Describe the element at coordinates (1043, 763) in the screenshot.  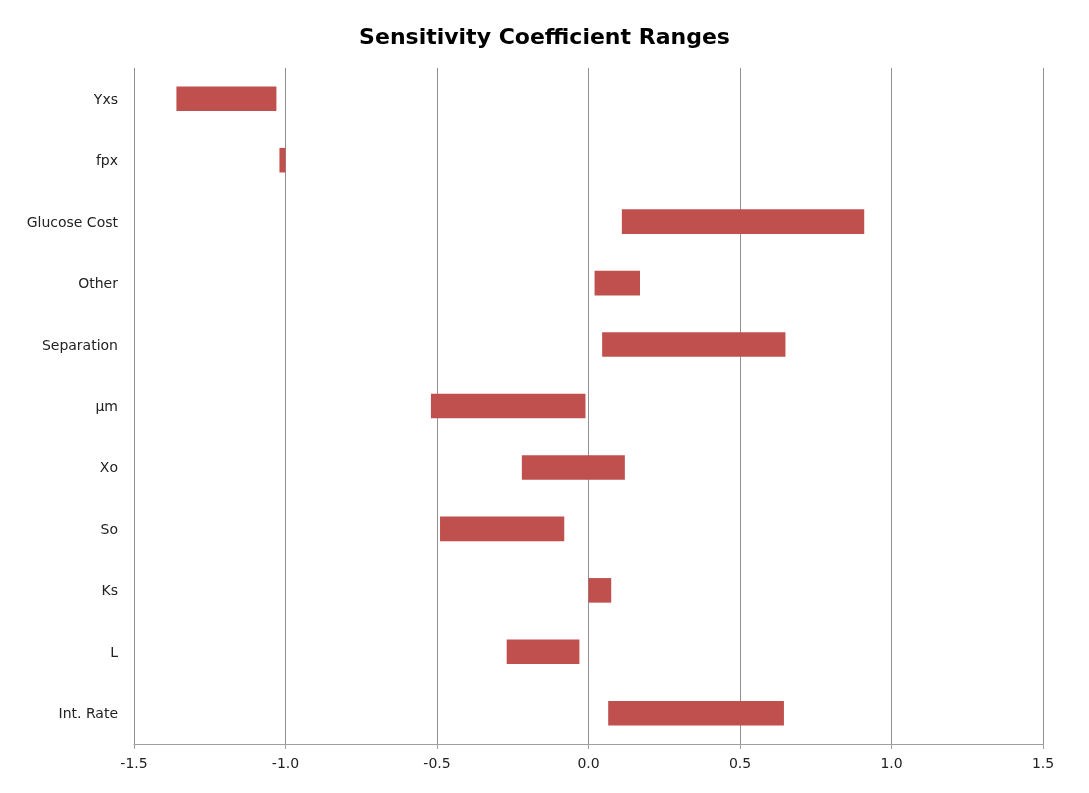
I see `x-tick-label: 1.5` at that location.